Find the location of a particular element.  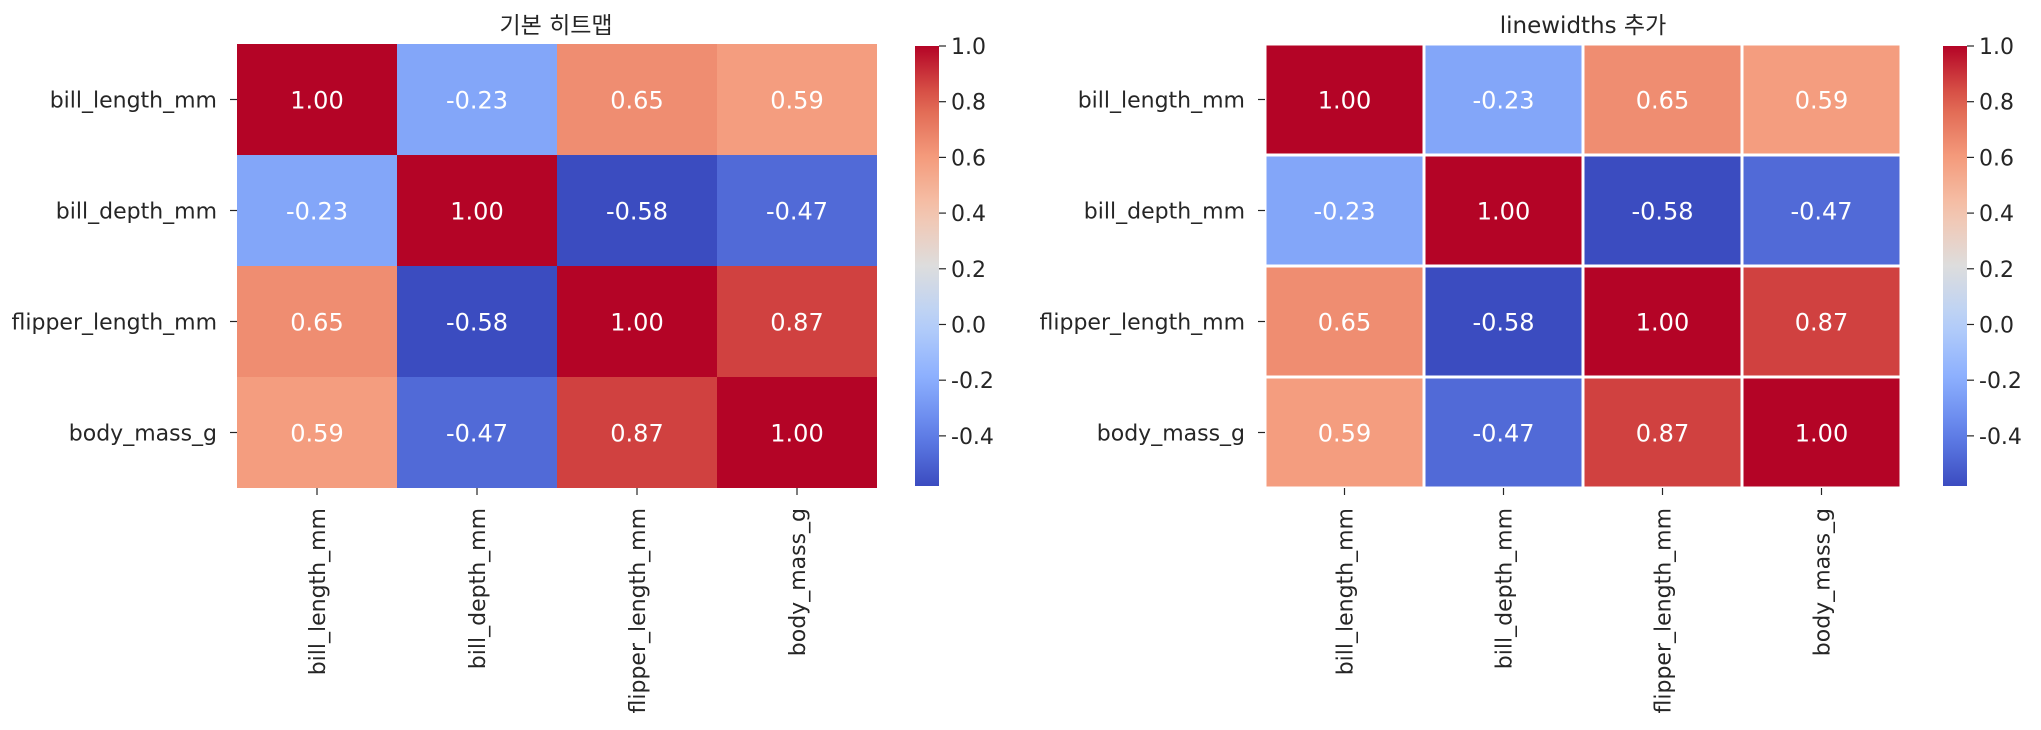

chart-title: 기본 히트맵 is located at coordinates (555, 26).